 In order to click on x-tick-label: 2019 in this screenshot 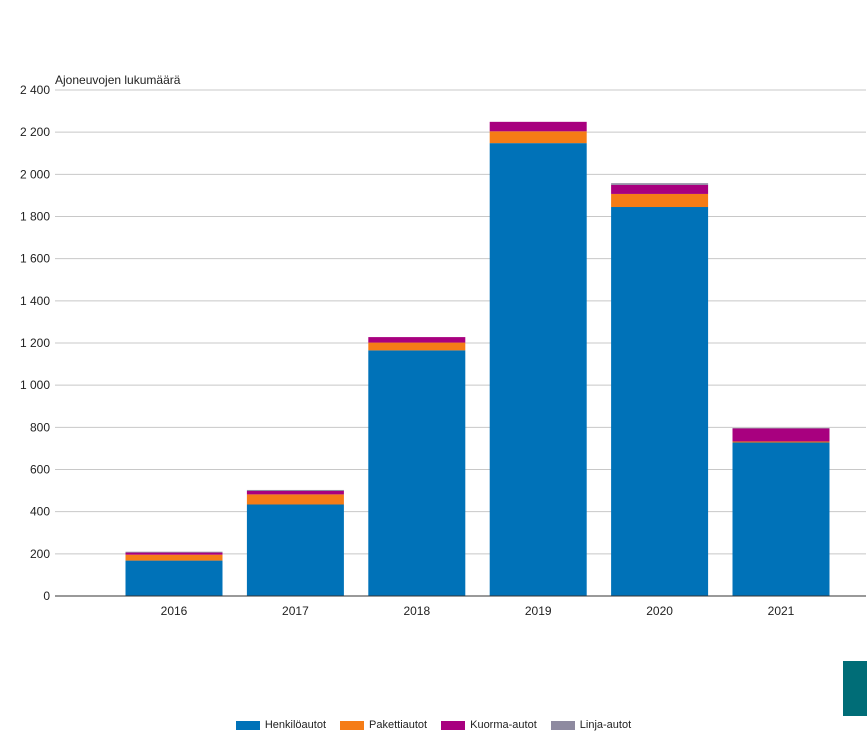, I will do `click(538, 611)`.